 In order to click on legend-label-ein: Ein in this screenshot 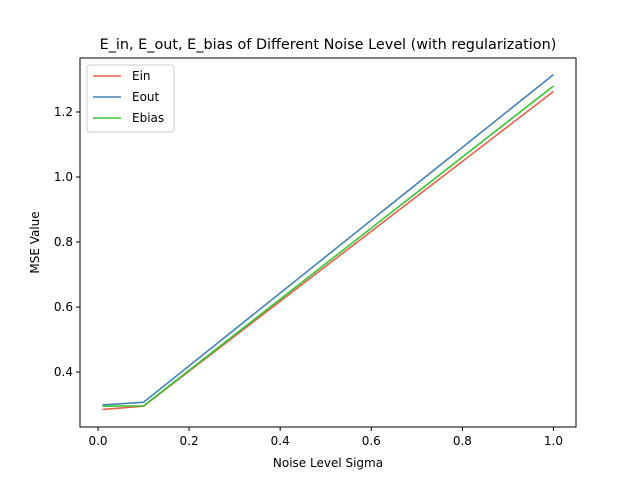, I will do `click(141, 76)`.